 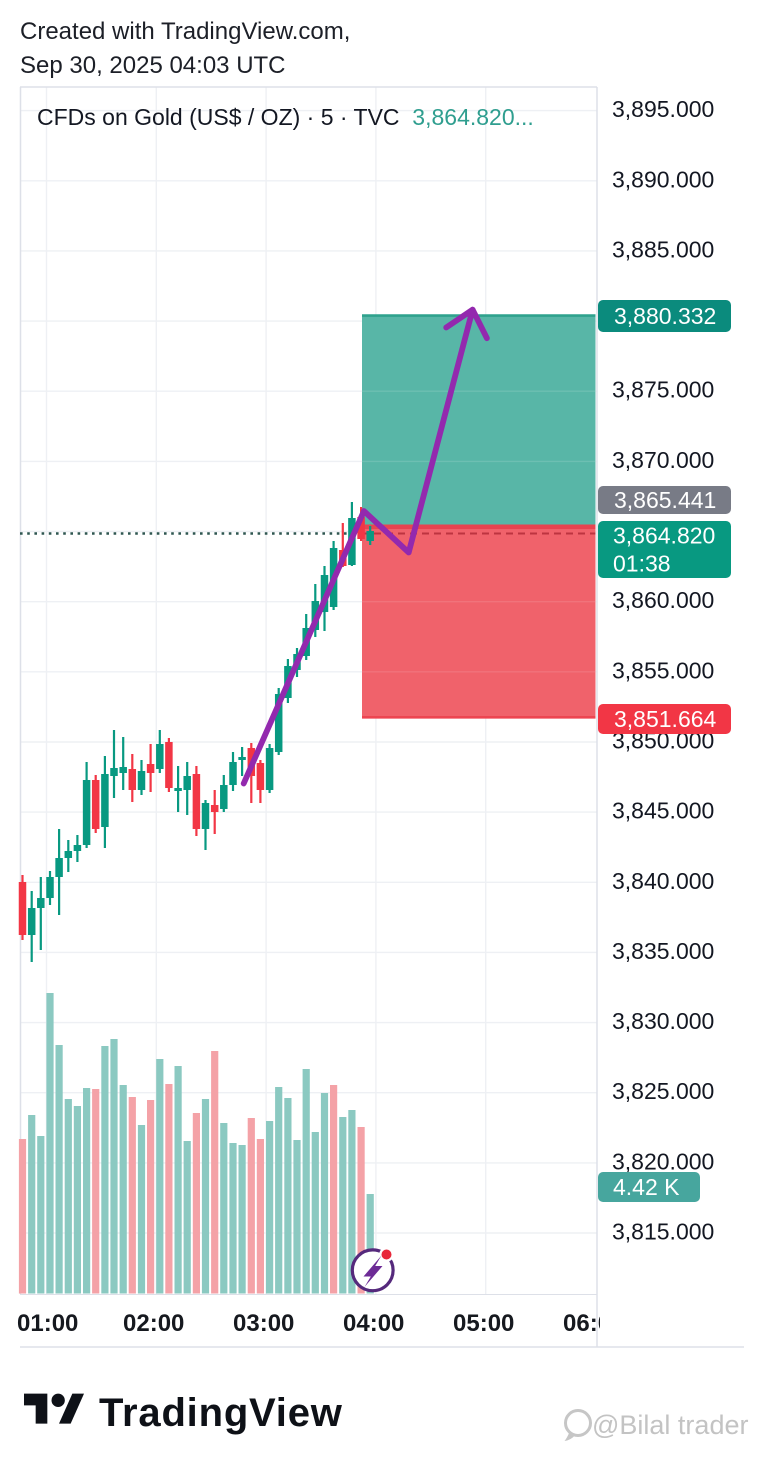 What do you see at coordinates (663, 670) in the screenshot?
I see `svg-text: 3,855.000` at bounding box center [663, 670].